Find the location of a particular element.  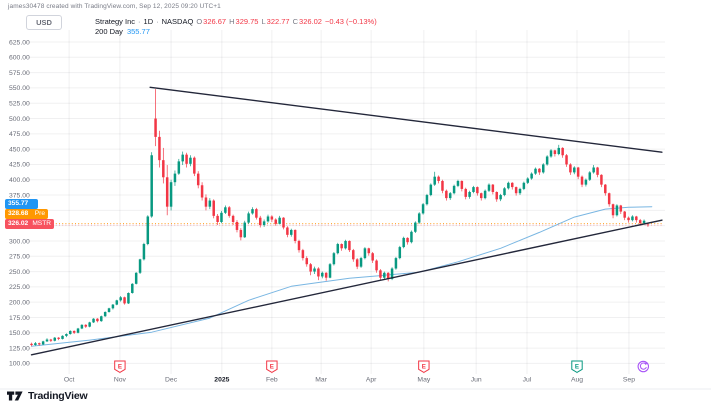

price-axis-label: 250.00 is located at coordinates (19, 272).